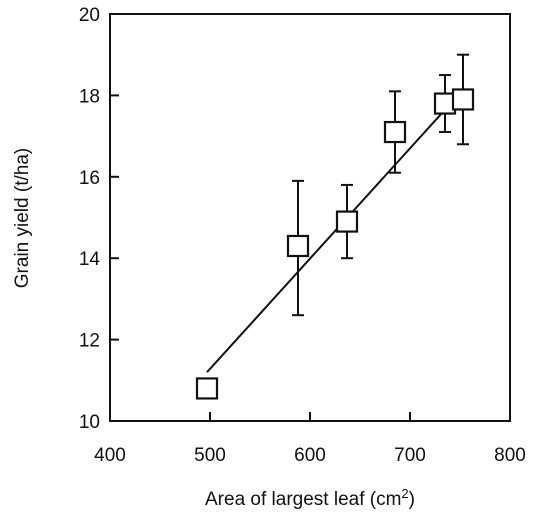 This screenshot has height=517, width=547. What do you see at coordinates (89, 341) in the screenshot?
I see `y-tick-label: 12` at bounding box center [89, 341].